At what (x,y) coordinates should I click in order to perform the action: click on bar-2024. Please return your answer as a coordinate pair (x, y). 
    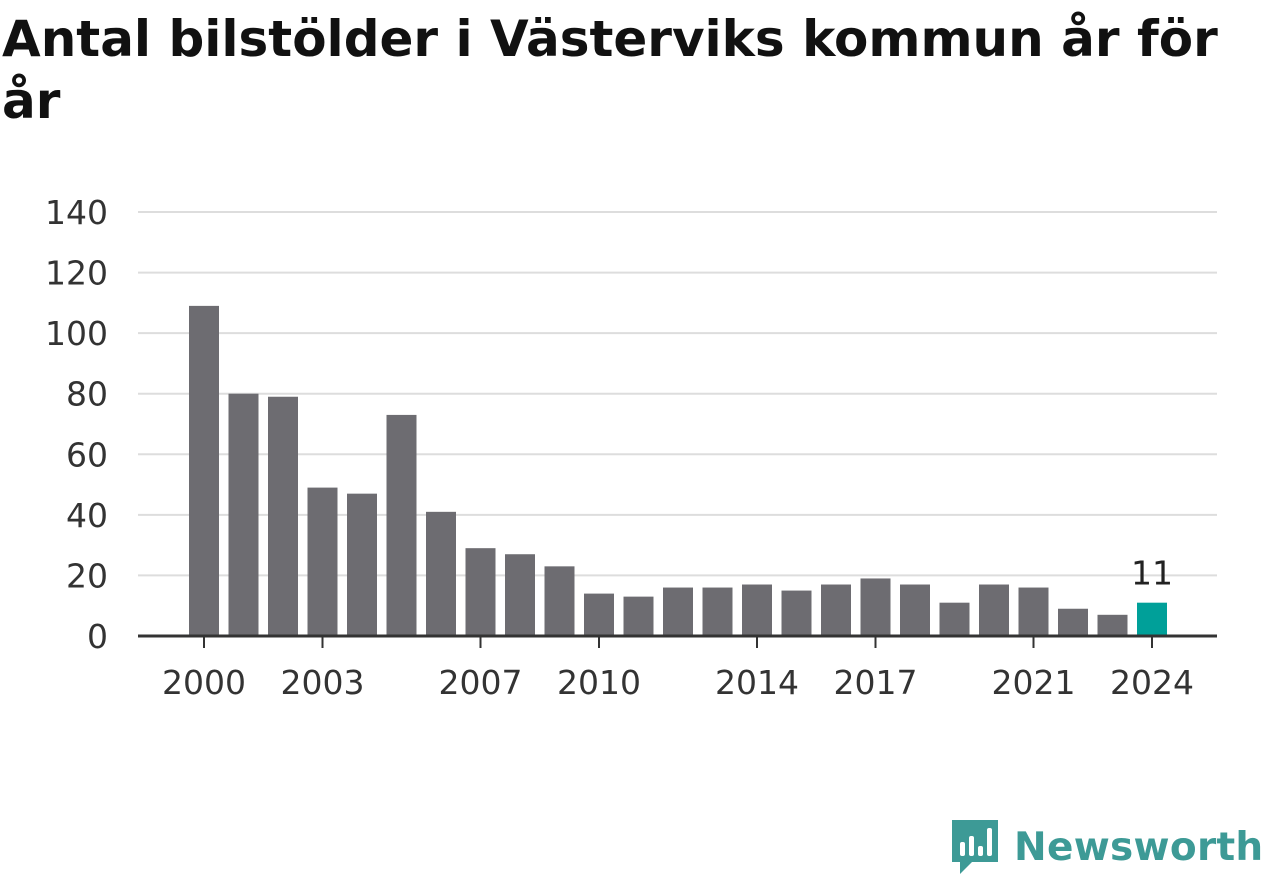
    Looking at the image, I should click on (1152, 619).